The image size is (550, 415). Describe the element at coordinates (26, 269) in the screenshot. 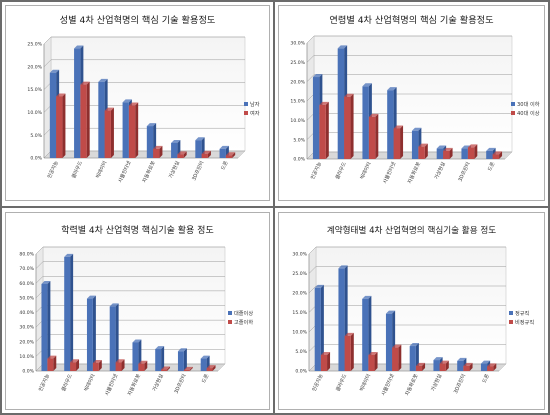

I see `y-tick-label: 70.0%` at that location.